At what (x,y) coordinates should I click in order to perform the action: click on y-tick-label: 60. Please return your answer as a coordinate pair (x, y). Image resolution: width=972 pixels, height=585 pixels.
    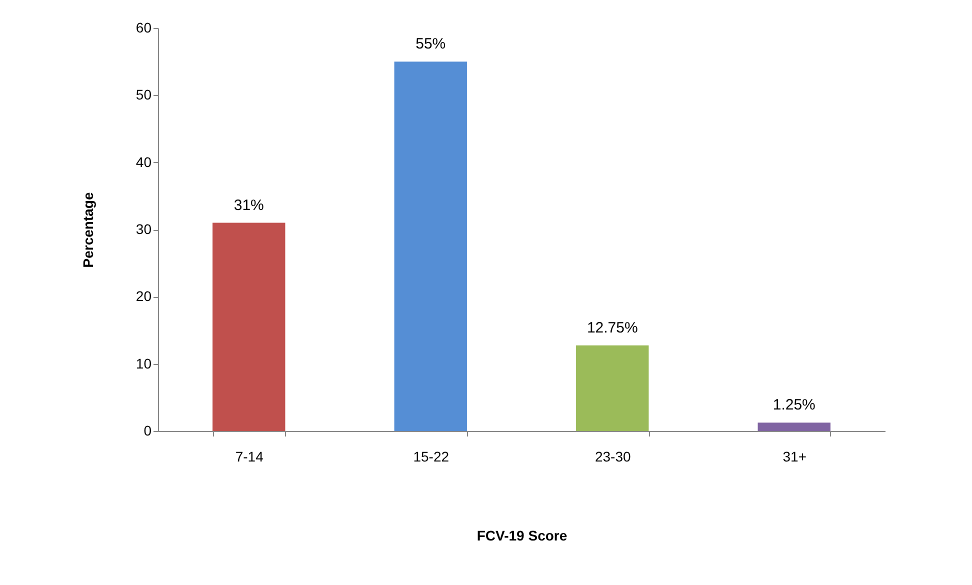
    Looking at the image, I should click on (144, 28).